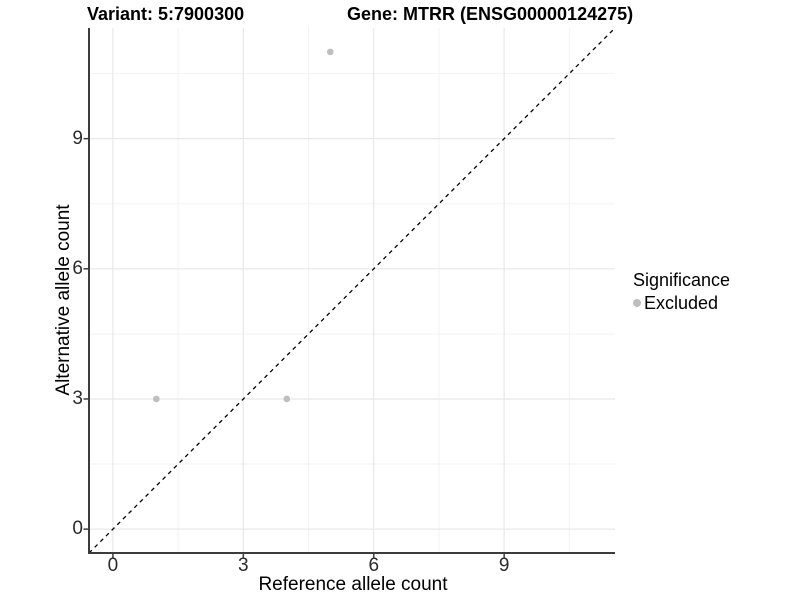 Image resolution: width=800 pixels, height=600 pixels. Describe the element at coordinates (243, 565) in the screenshot. I see `x-tick-label: 3` at that location.